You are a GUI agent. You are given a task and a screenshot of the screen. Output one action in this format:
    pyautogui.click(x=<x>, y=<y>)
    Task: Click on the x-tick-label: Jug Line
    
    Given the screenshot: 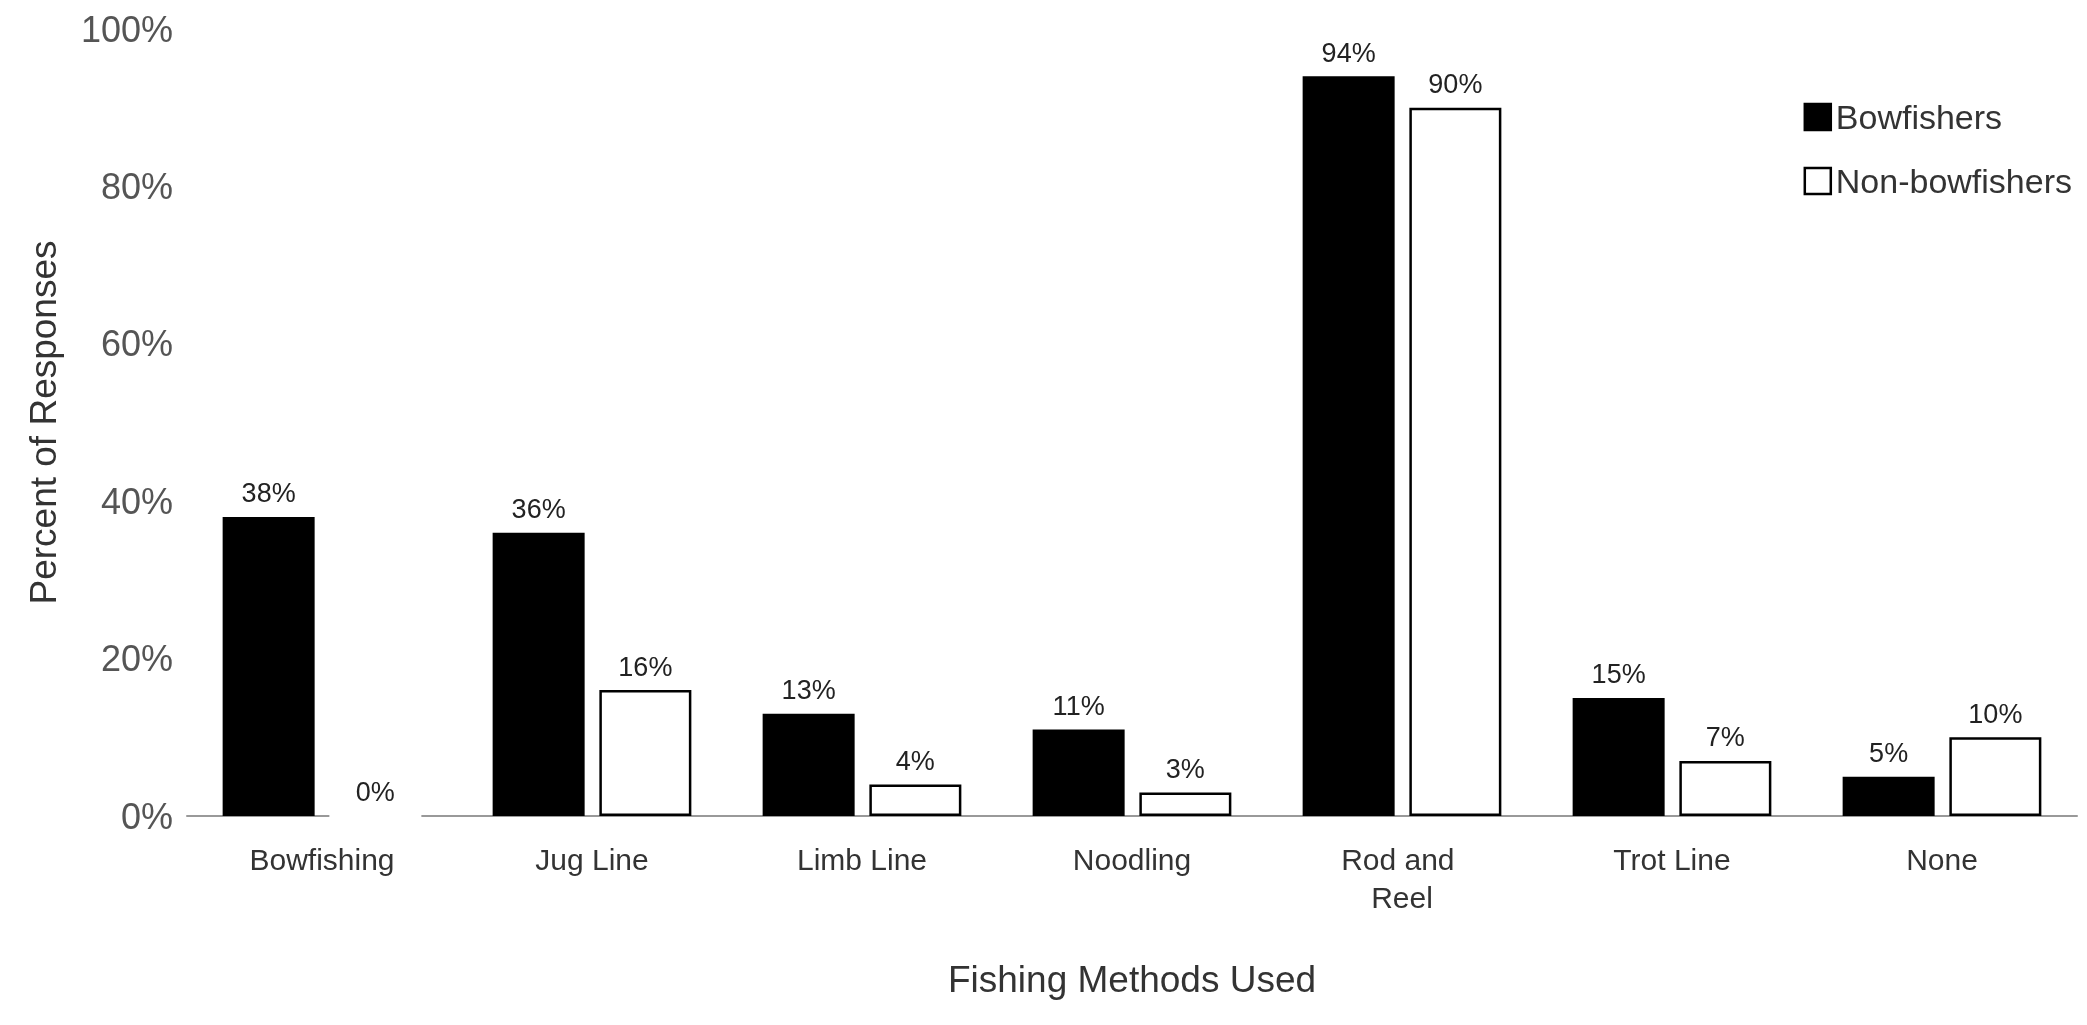 What is the action you would take?
    pyautogui.click(x=592, y=859)
    